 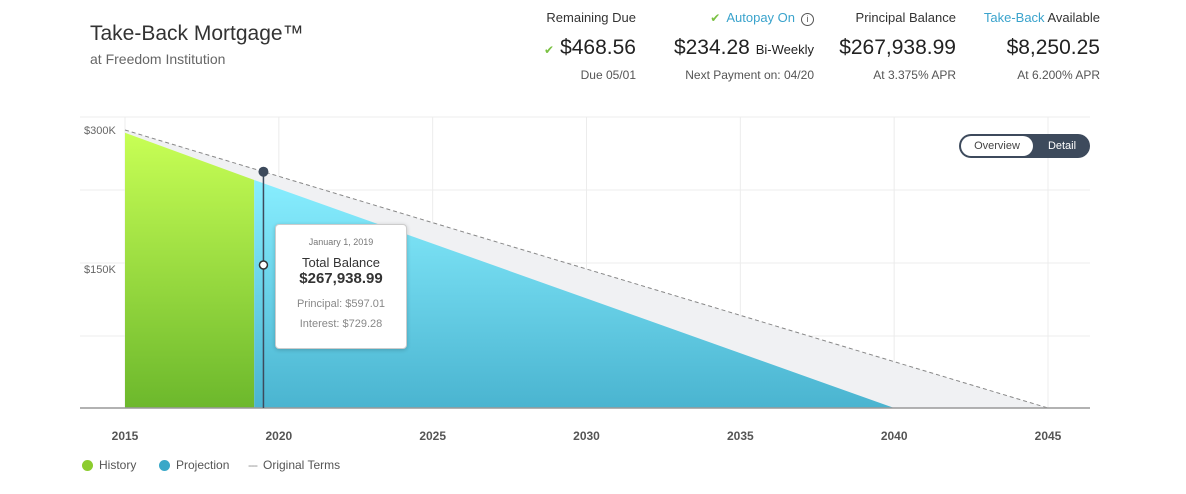 What do you see at coordinates (302, 465) in the screenshot?
I see `legend-original-label: Original Terms` at bounding box center [302, 465].